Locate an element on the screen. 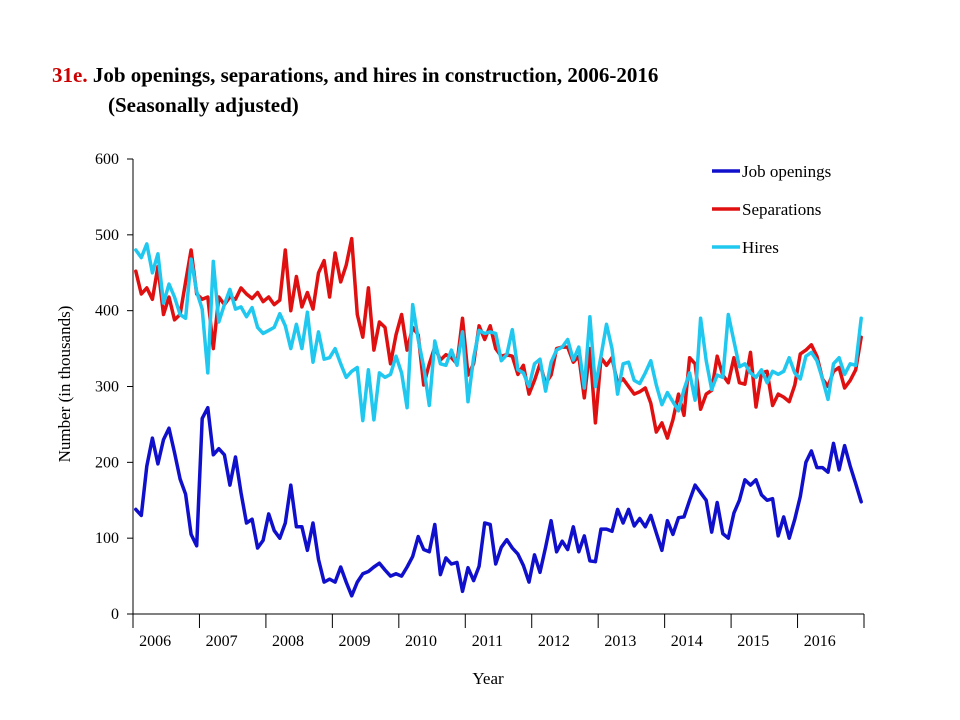  x-tick-label: 2006 is located at coordinates (155, 641).